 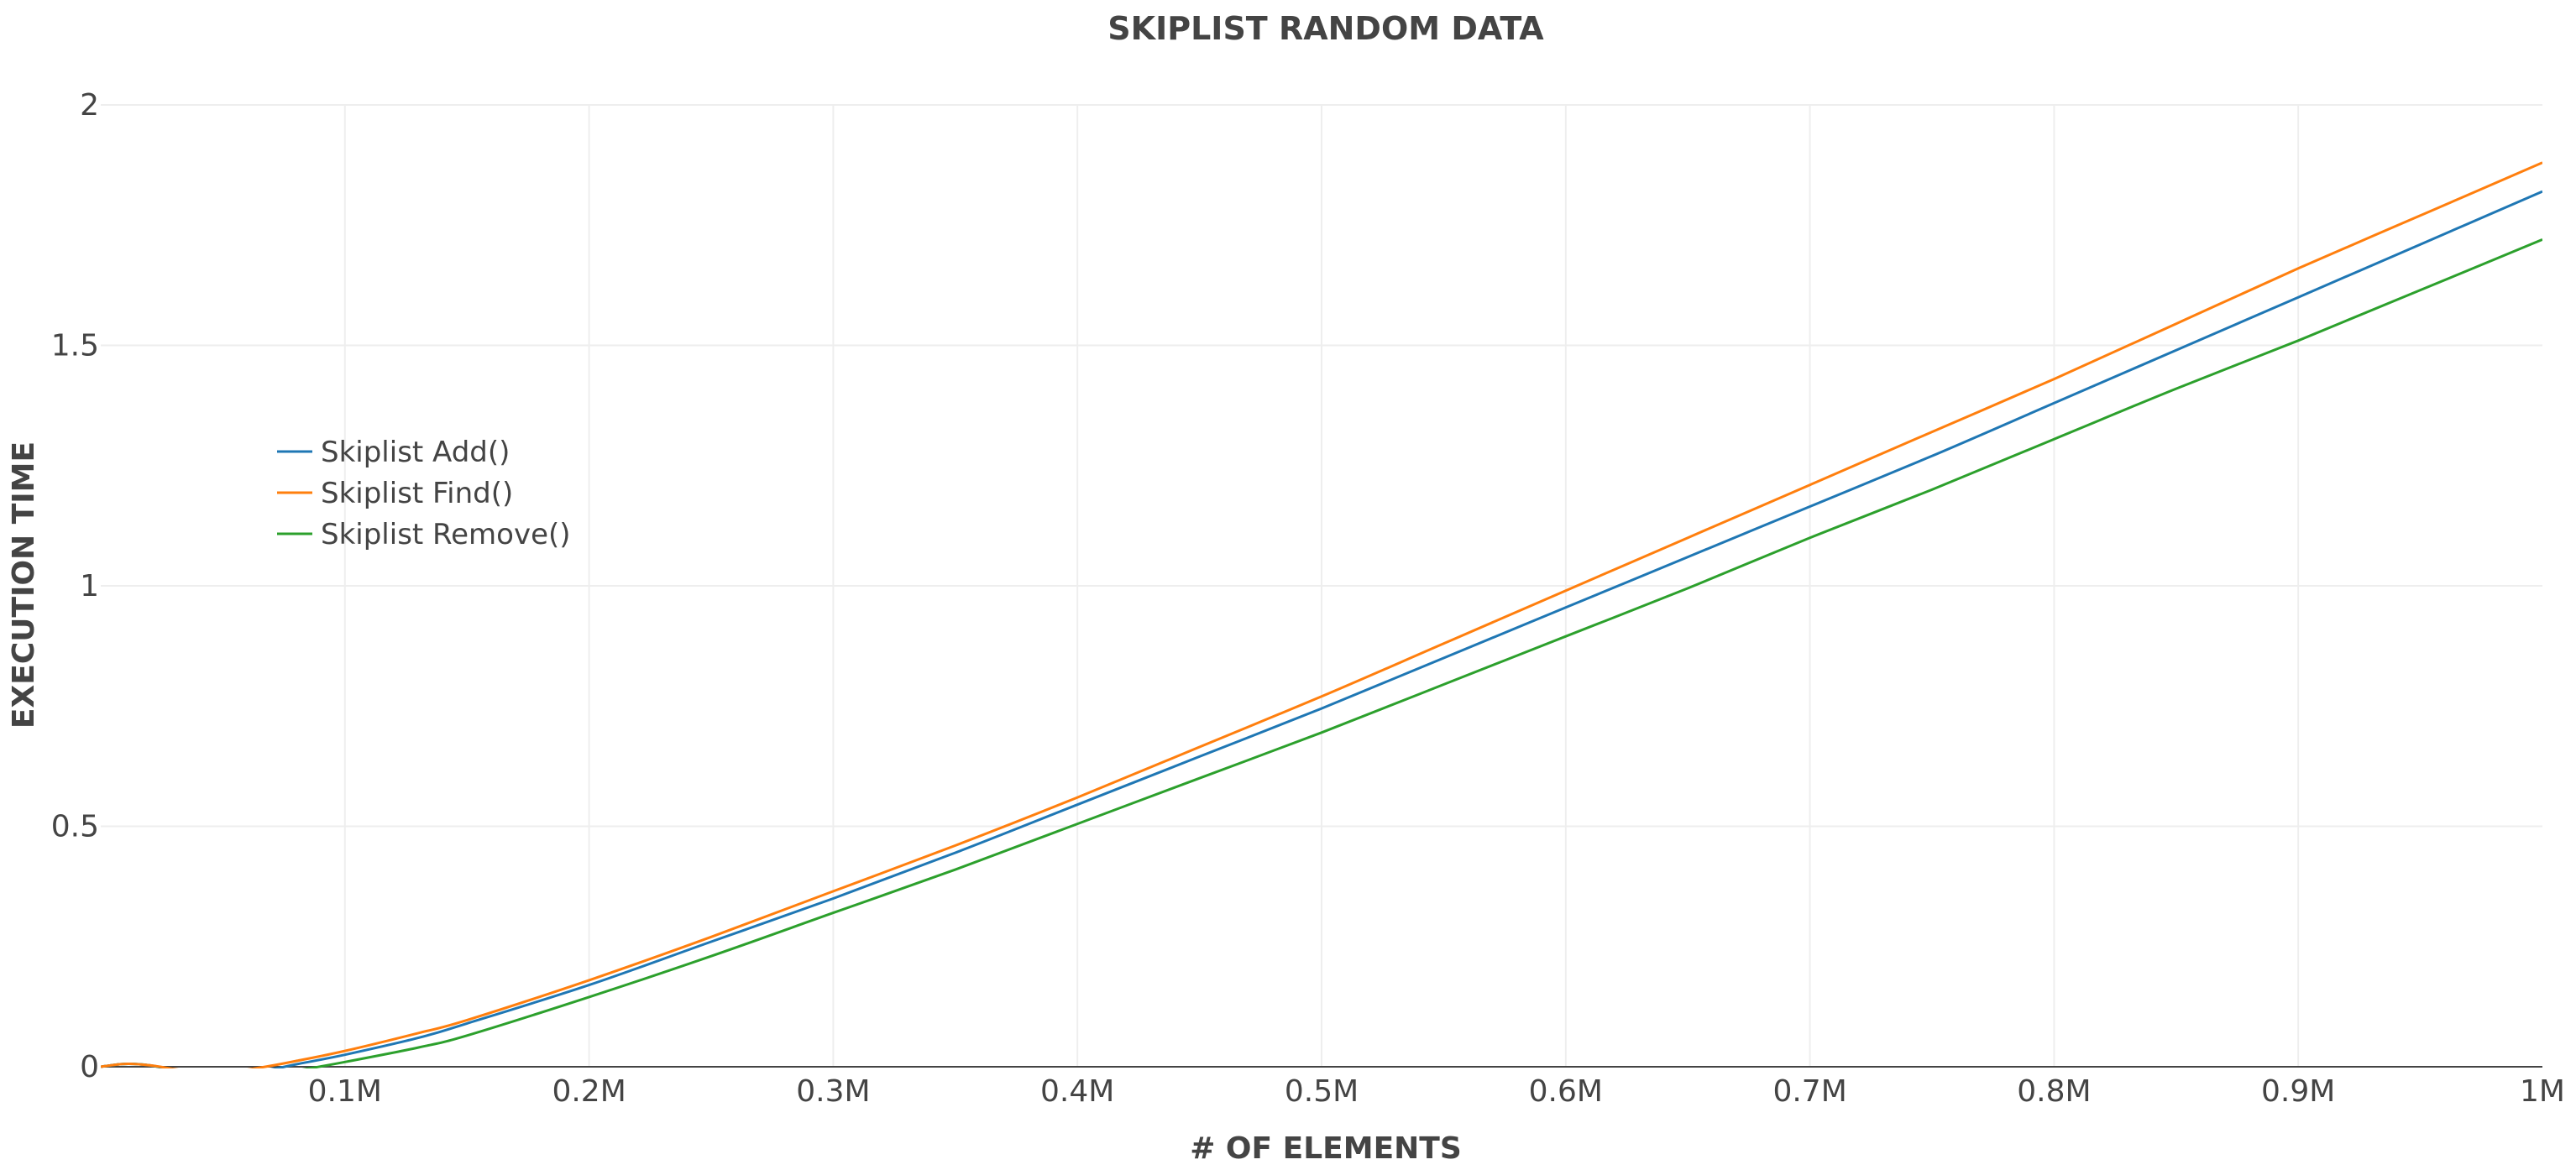 I want to click on x-tick-label: 0.3M, so click(x=833, y=1091).